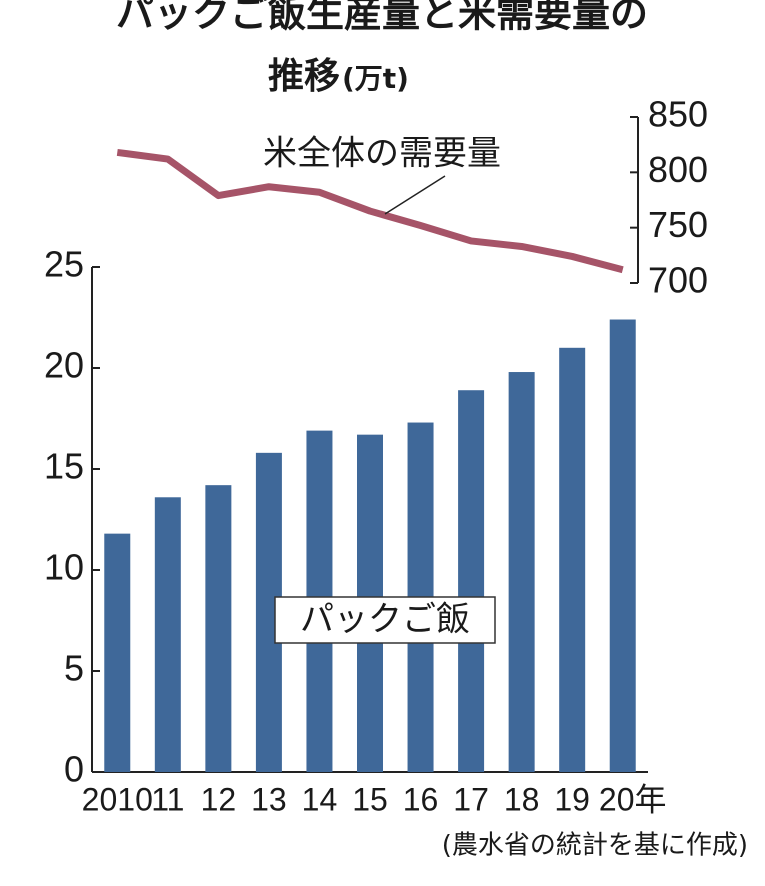 The width and height of the screenshot is (765, 886). Describe the element at coordinates (471, 799) in the screenshot. I see `x-tick-label: 17` at that location.